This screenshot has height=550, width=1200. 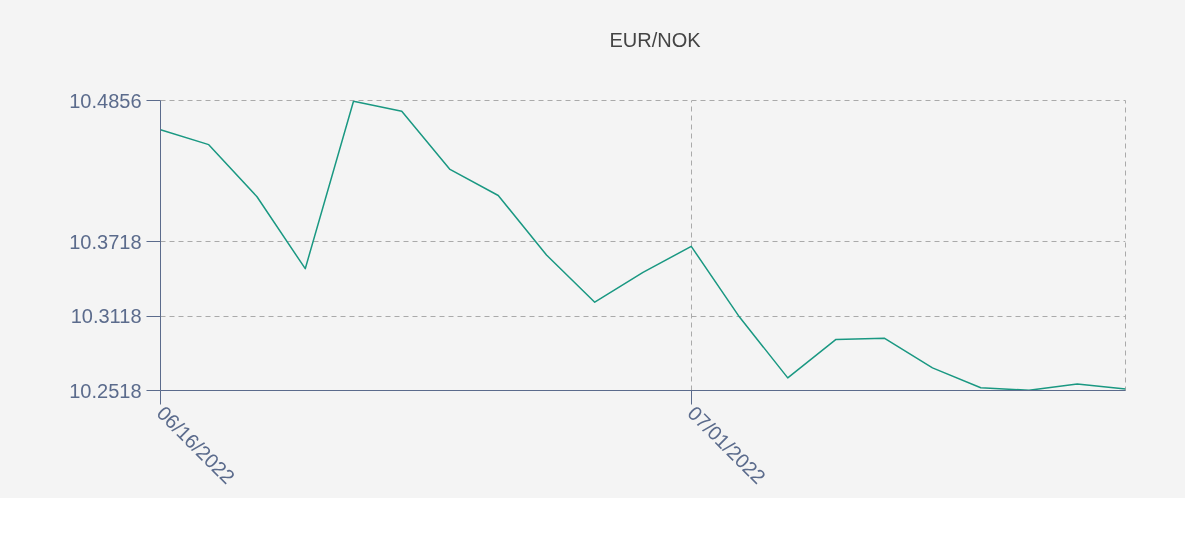 What do you see at coordinates (105, 390) in the screenshot?
I see `y-tick-label: 10.2518` at bounding box center [105, 390].